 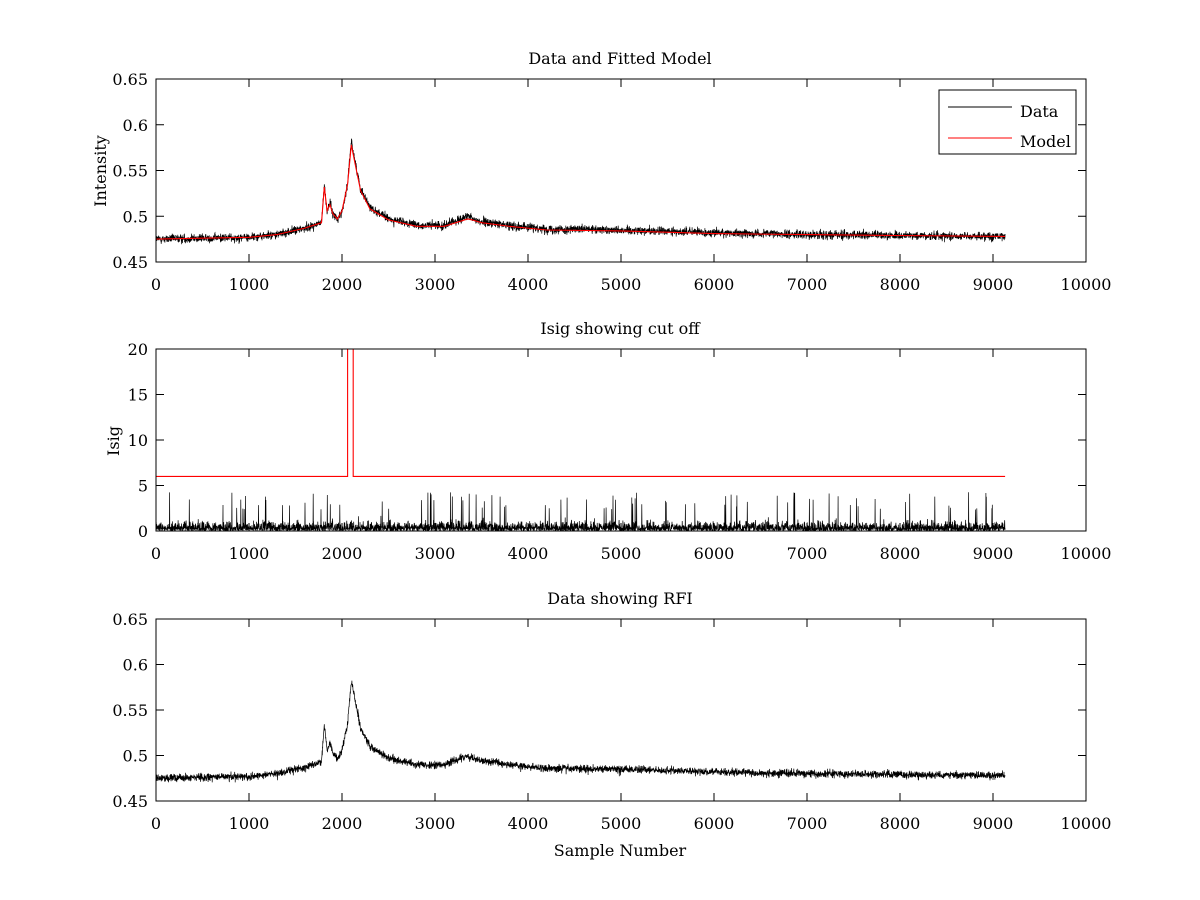 I want to click on y-tick-label: 15, so click(x=138, y=395).